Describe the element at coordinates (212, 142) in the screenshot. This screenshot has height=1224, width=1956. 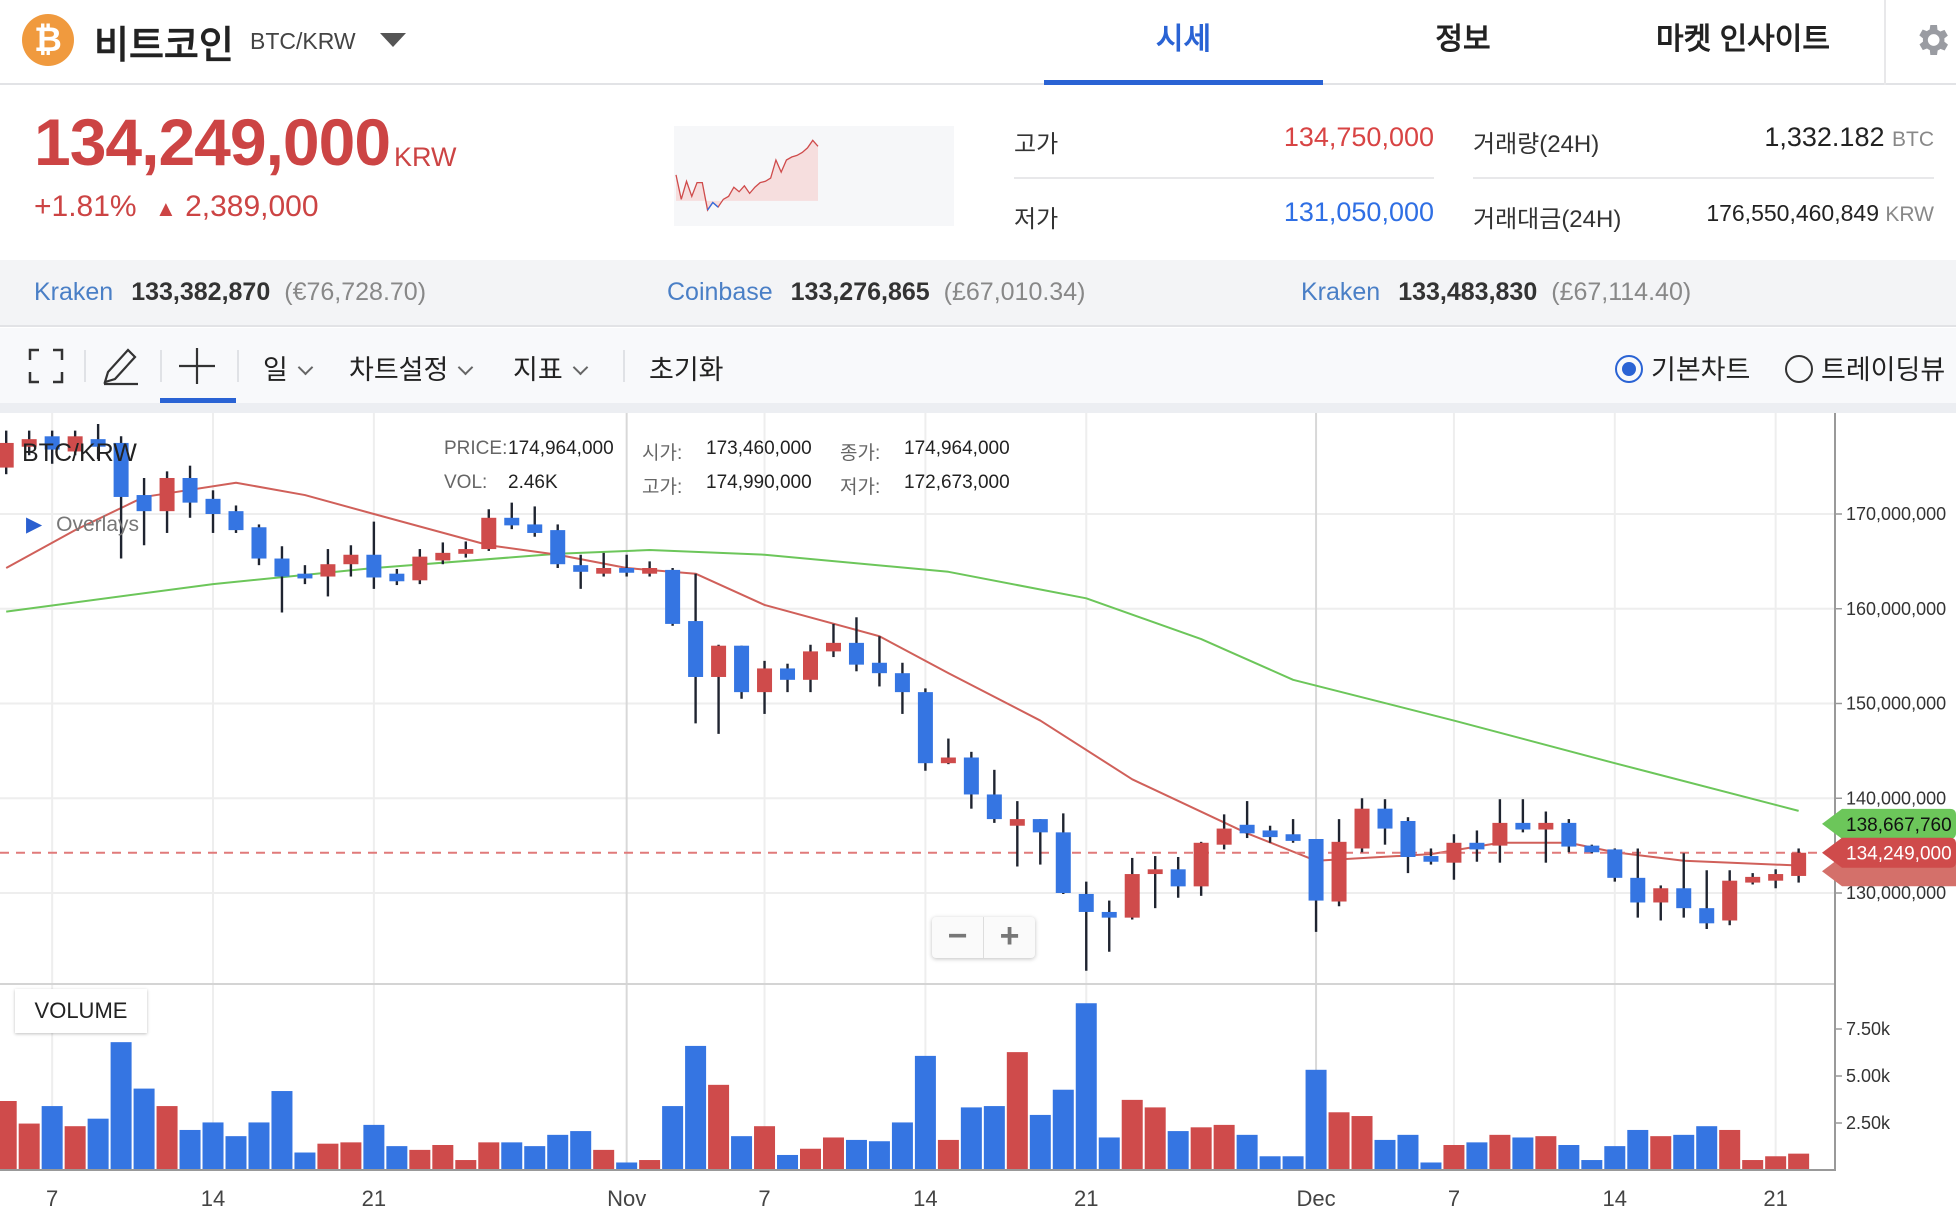
I see `current-price: 134,249,000` at that location.